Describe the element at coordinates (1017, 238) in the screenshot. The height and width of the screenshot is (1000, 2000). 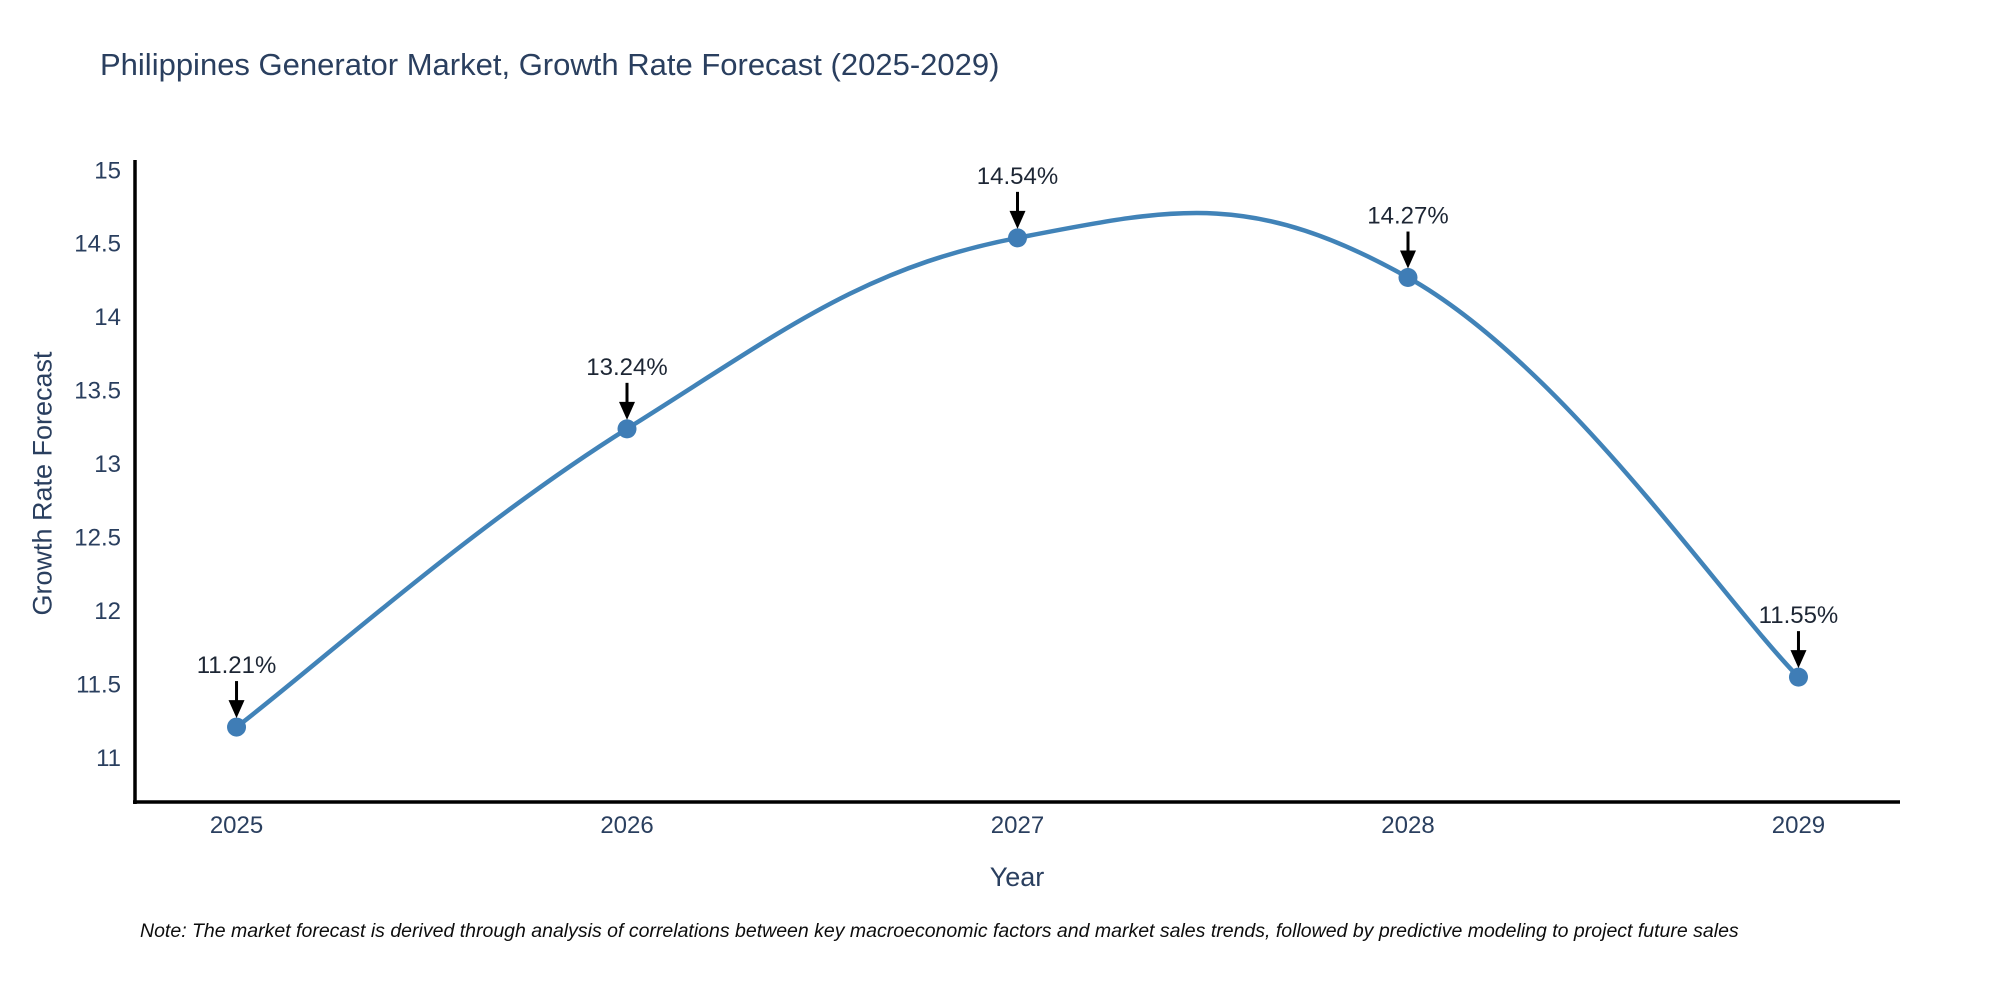
I see `data-point-2027` at that location.